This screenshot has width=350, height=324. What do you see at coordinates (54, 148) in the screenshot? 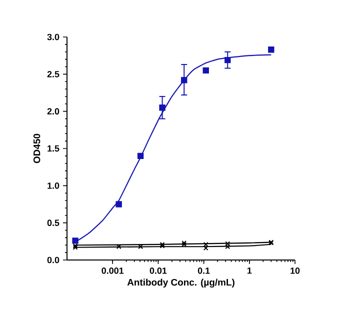
I see `y-tick-label: 1.5` at bounding box center [54, 148].